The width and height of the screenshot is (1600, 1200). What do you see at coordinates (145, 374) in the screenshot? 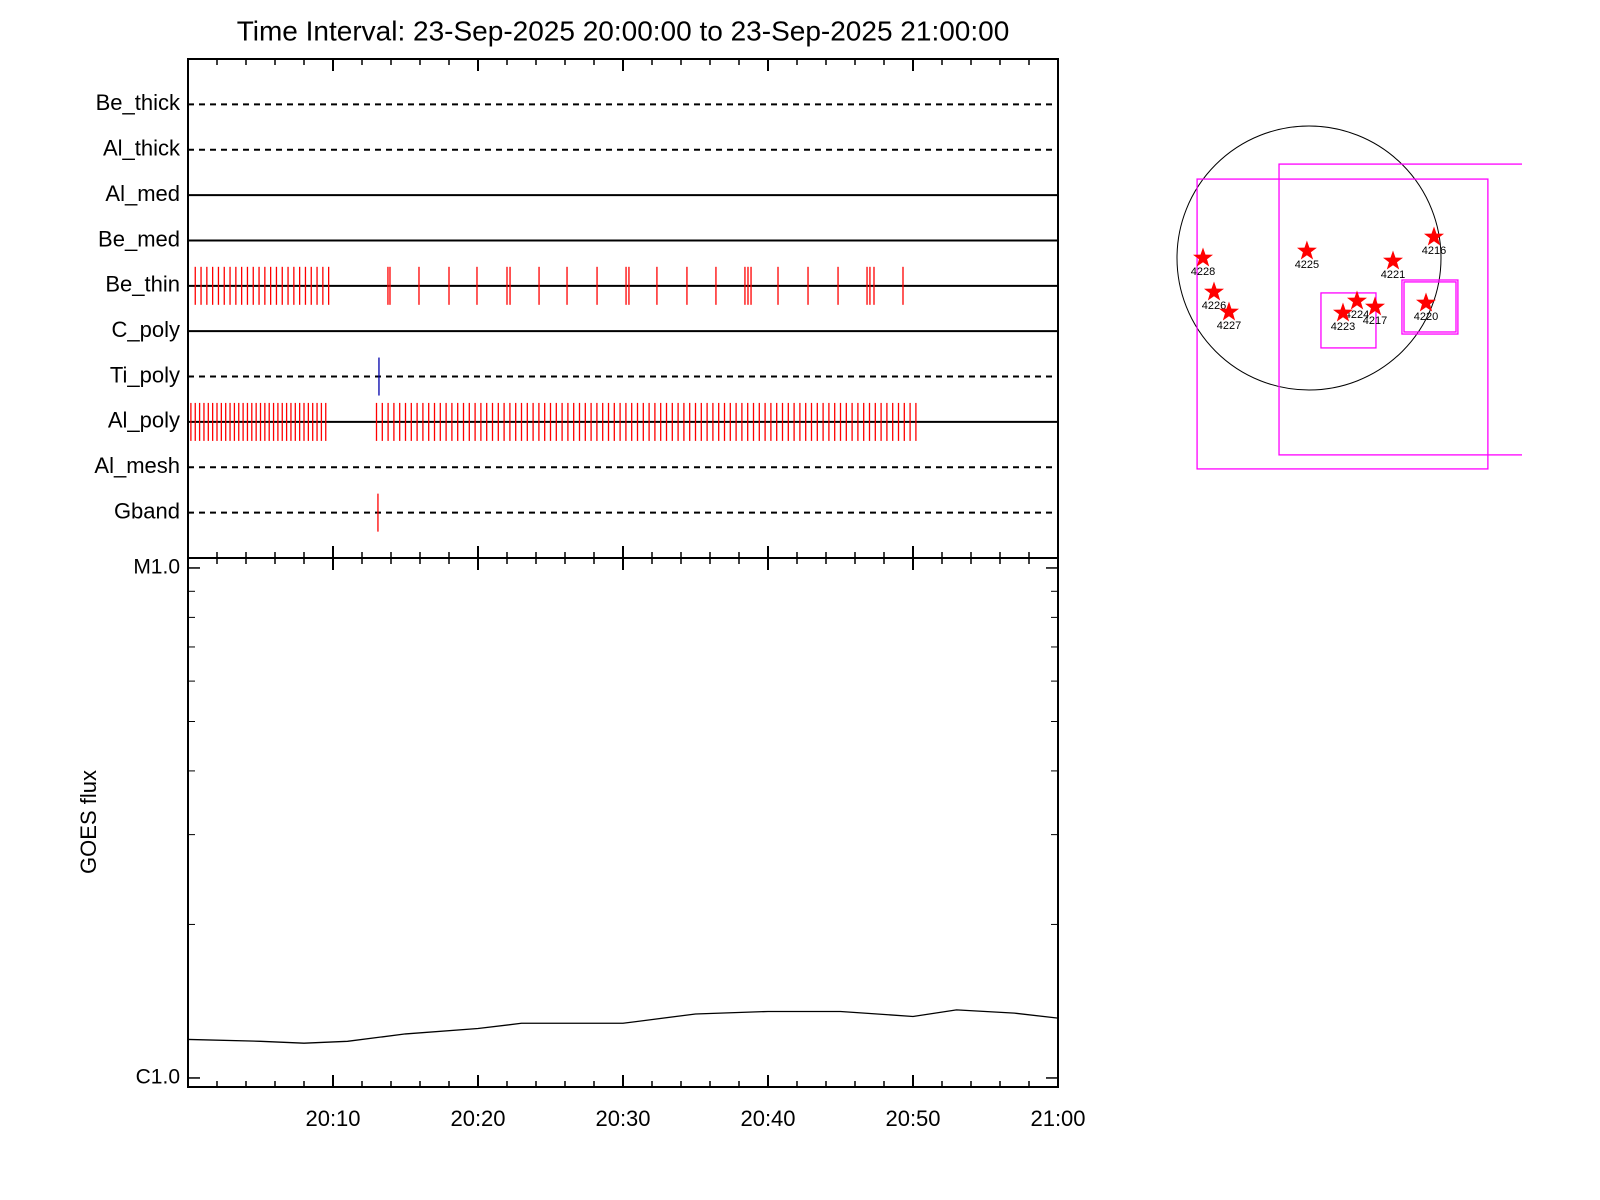
I see `channel-label: Ti_poly` at bounding box center [145, 374].